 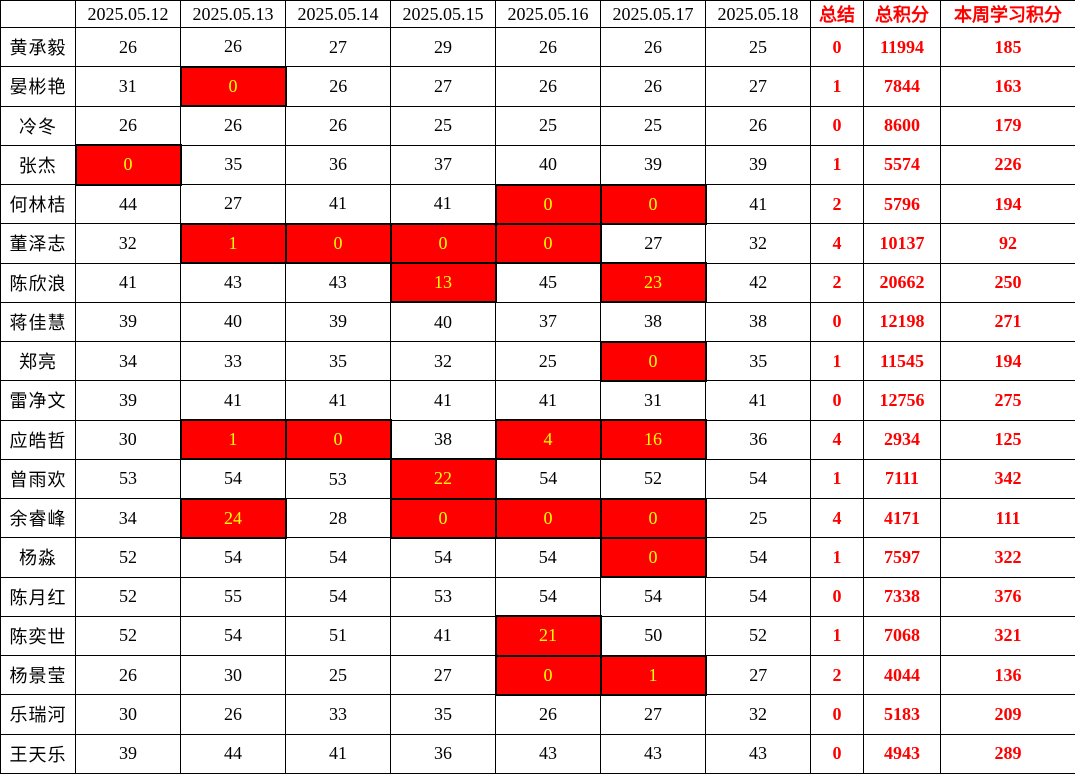 I want to click on week-study-points-cell: 125, so click(x=1007, y=439).